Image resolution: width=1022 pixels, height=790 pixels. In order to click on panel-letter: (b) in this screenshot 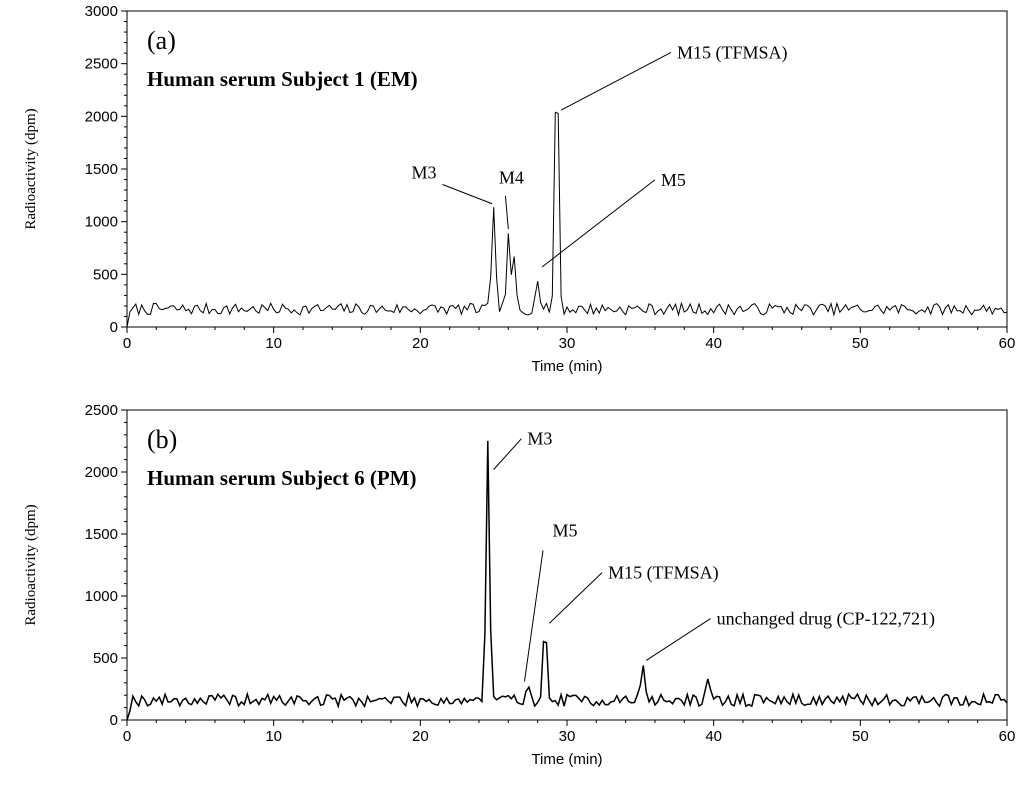, I will do `click(162, 439)`.